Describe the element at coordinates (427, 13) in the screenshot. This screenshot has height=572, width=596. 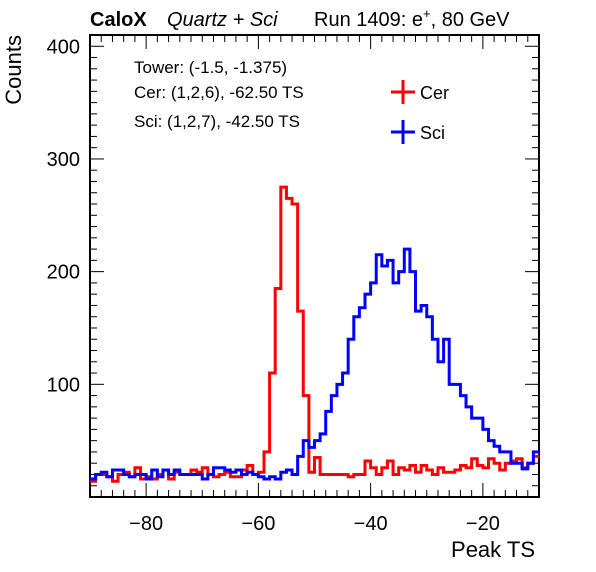
I see `header-run-sup: +` at that location.